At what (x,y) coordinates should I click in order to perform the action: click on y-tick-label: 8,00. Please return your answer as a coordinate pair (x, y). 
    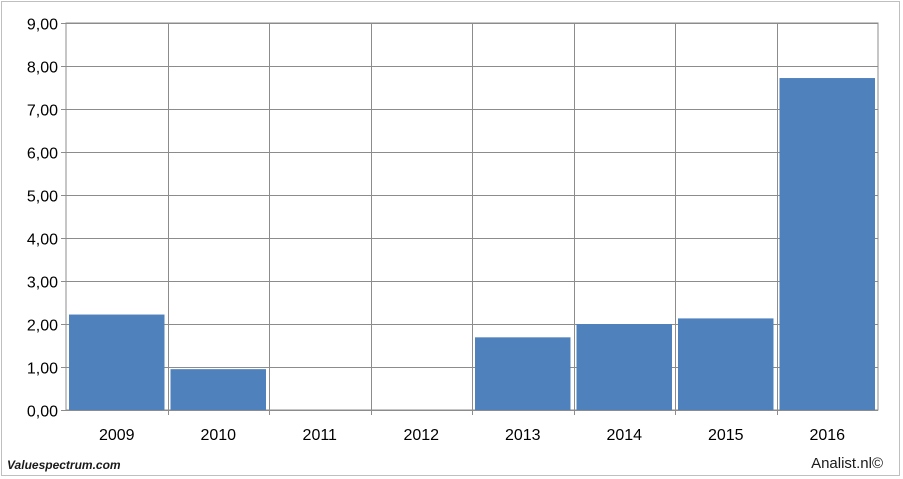
    Looking at the image, I should click on (42, 68).